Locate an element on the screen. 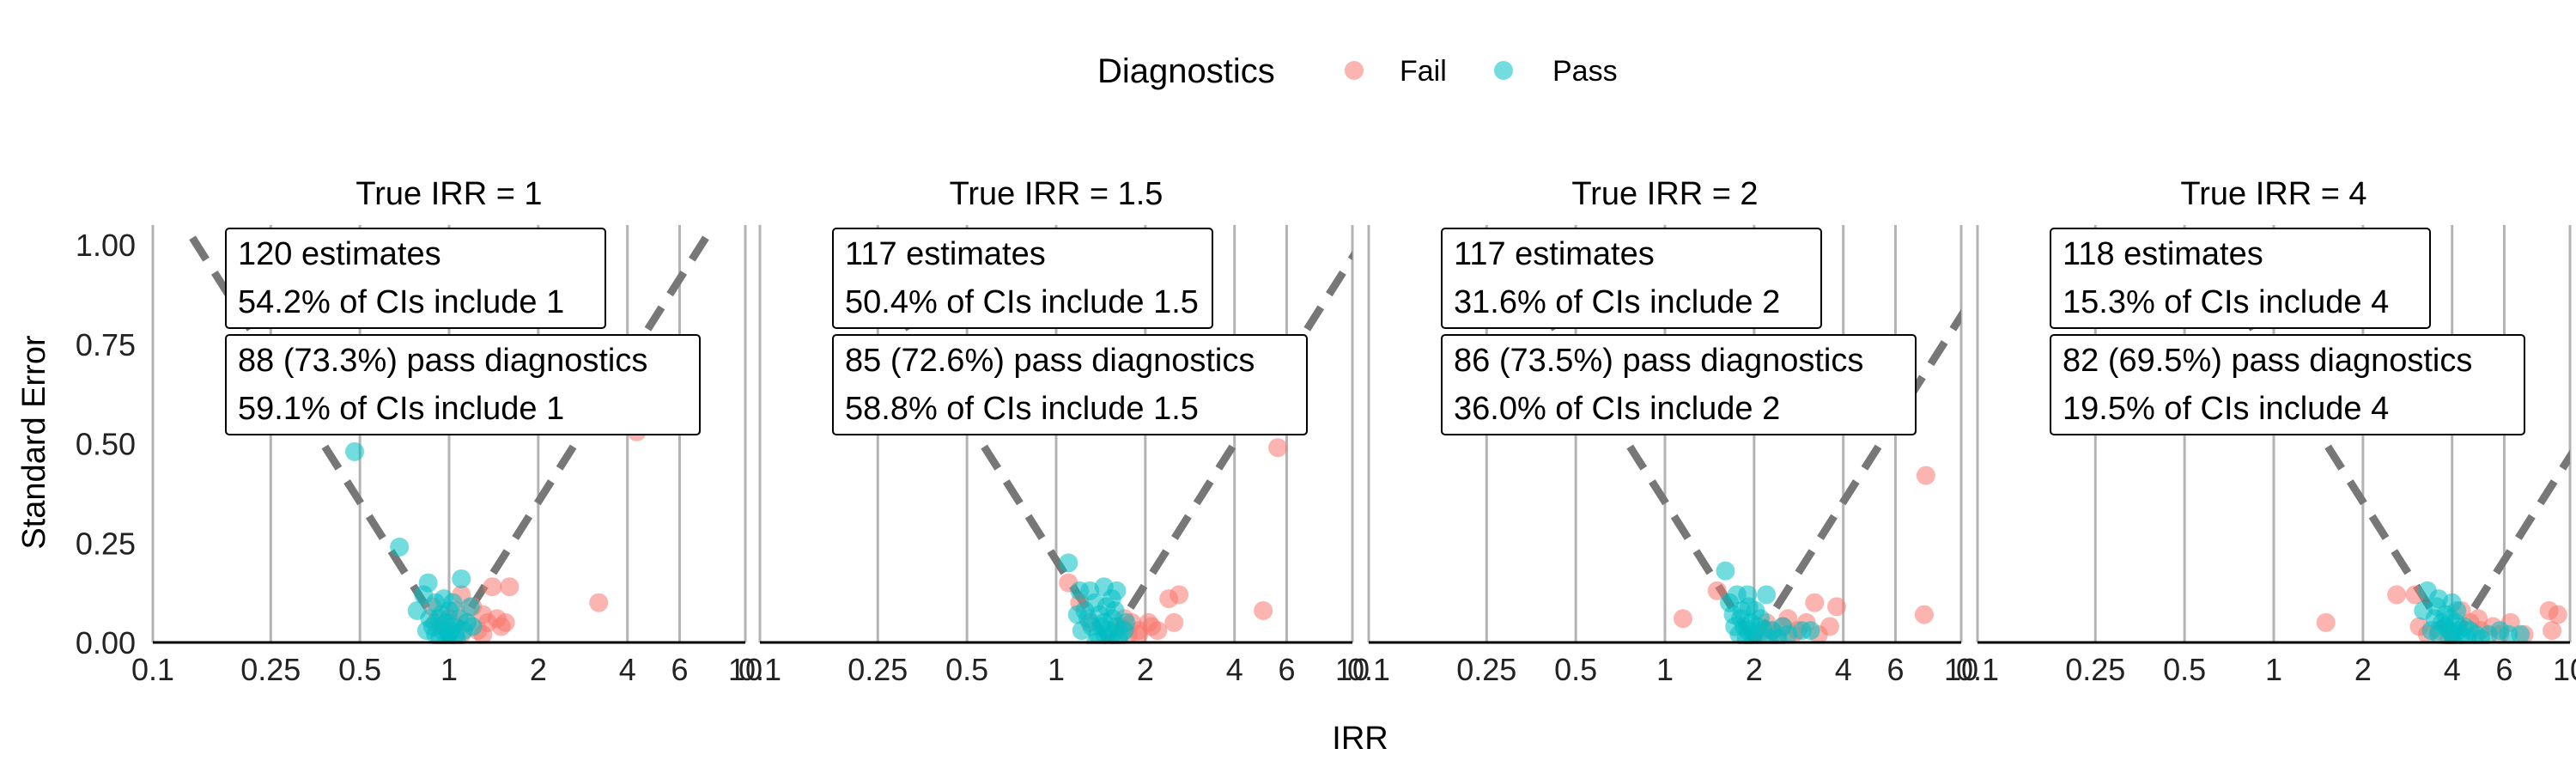  annotation-line: 58.8% of CIs include 1.5 is located at coordinates (1022, 409).